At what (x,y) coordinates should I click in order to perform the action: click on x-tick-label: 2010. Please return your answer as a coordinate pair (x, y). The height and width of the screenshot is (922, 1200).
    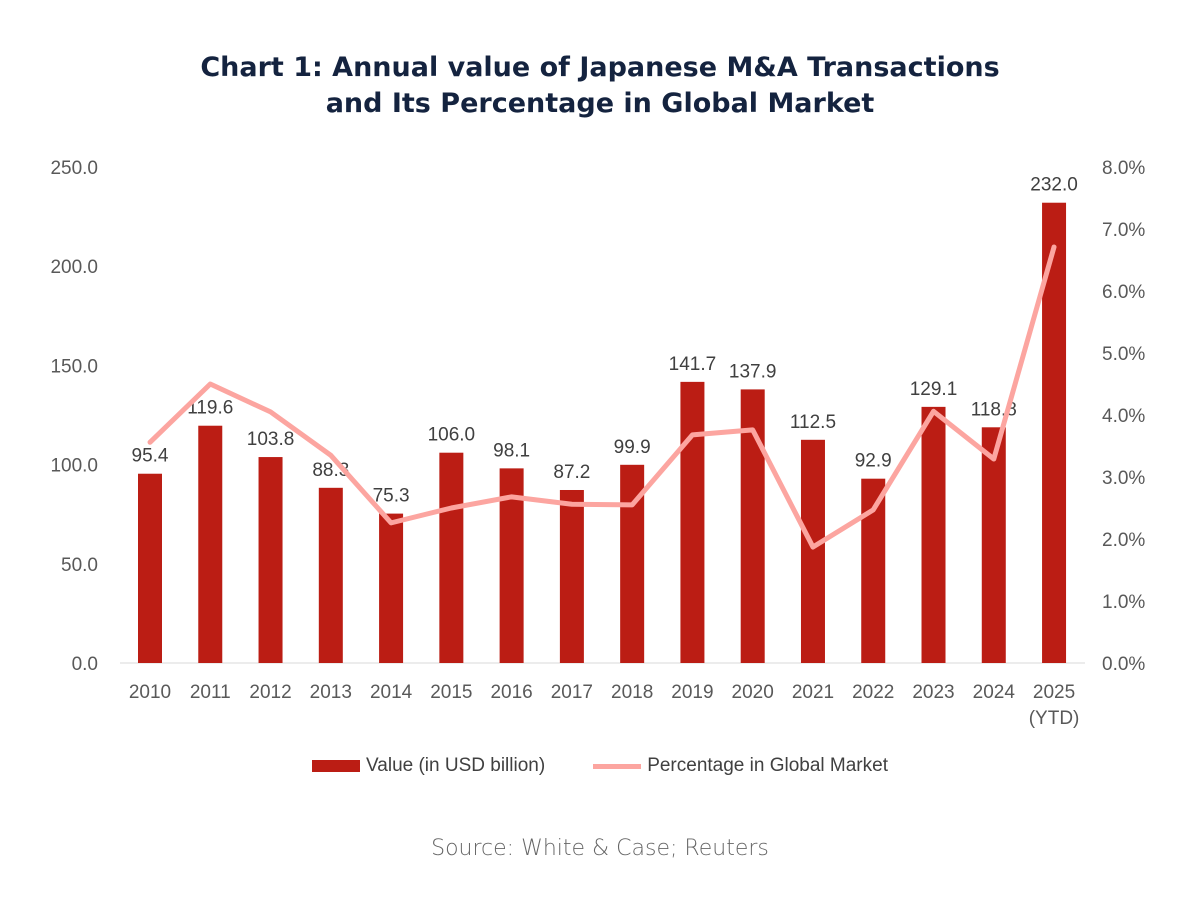
    Looking at the image, I should click on (150, 692).